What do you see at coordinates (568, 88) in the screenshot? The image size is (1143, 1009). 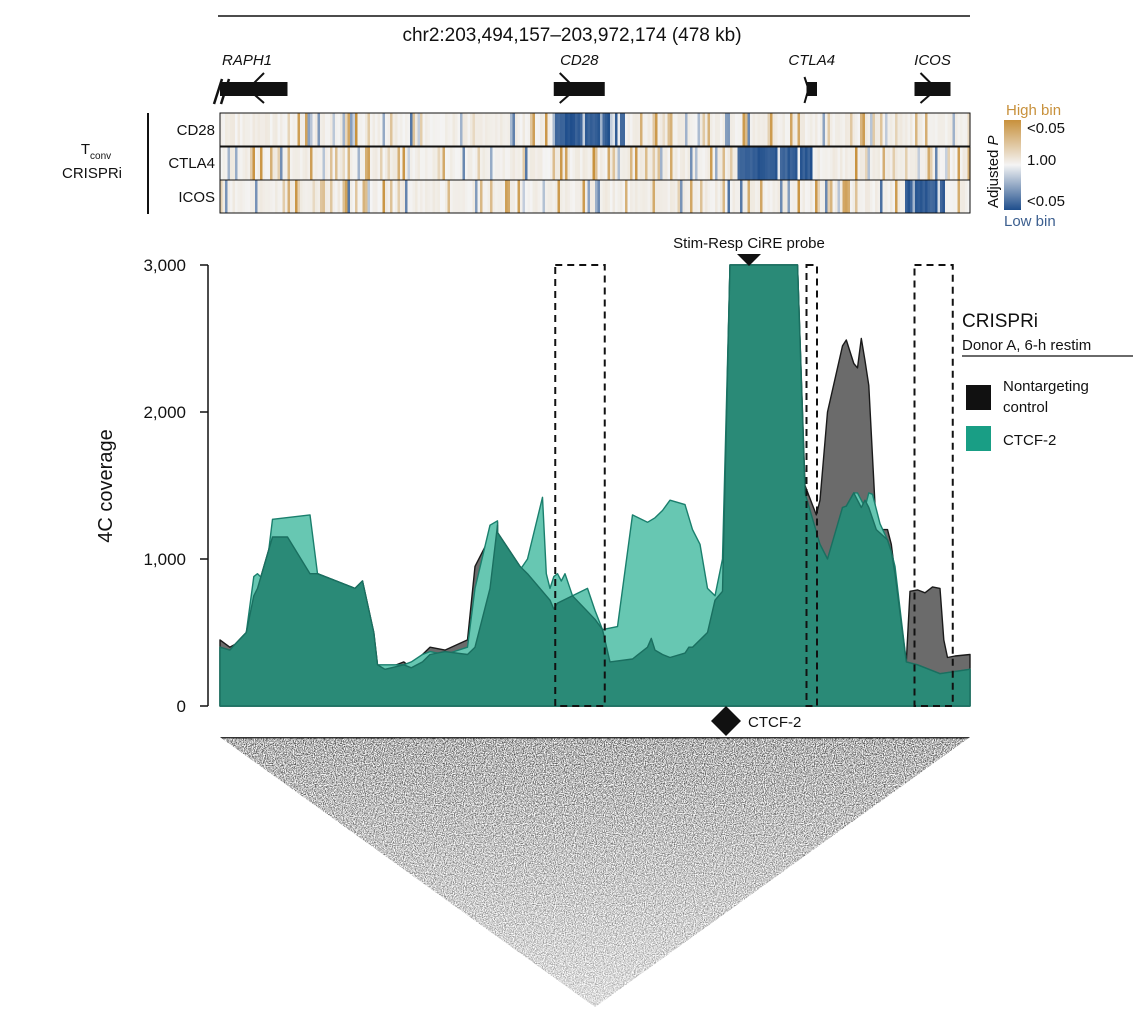 I see `gene-strand-arrow-cd28` at bounding box center [568, 88].